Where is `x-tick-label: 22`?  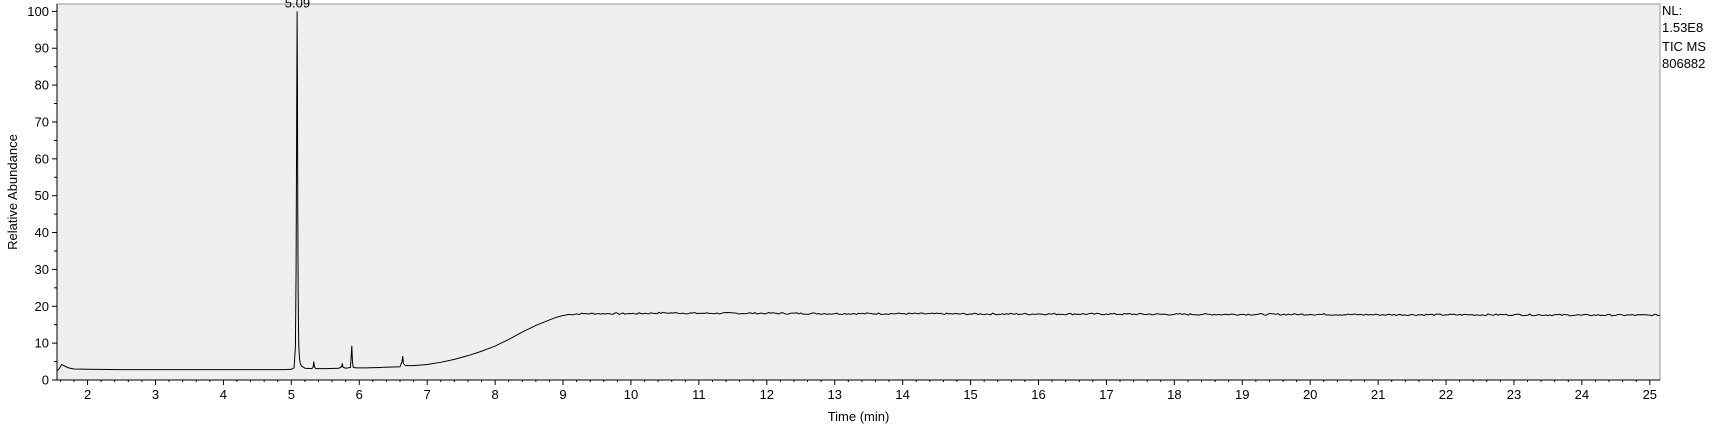
x-tick-label: 22 is located at coordinates (1446, 394).